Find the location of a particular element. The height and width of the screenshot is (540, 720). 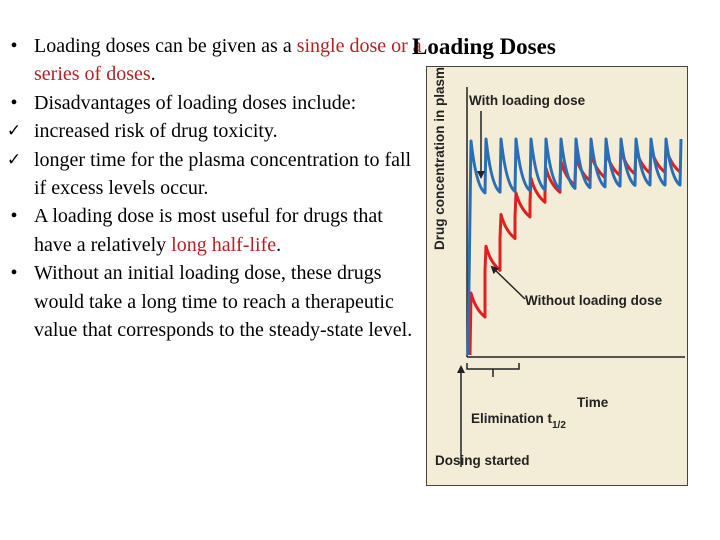

elimination-subscript: 1/2 is located at coordinates (559, 425).